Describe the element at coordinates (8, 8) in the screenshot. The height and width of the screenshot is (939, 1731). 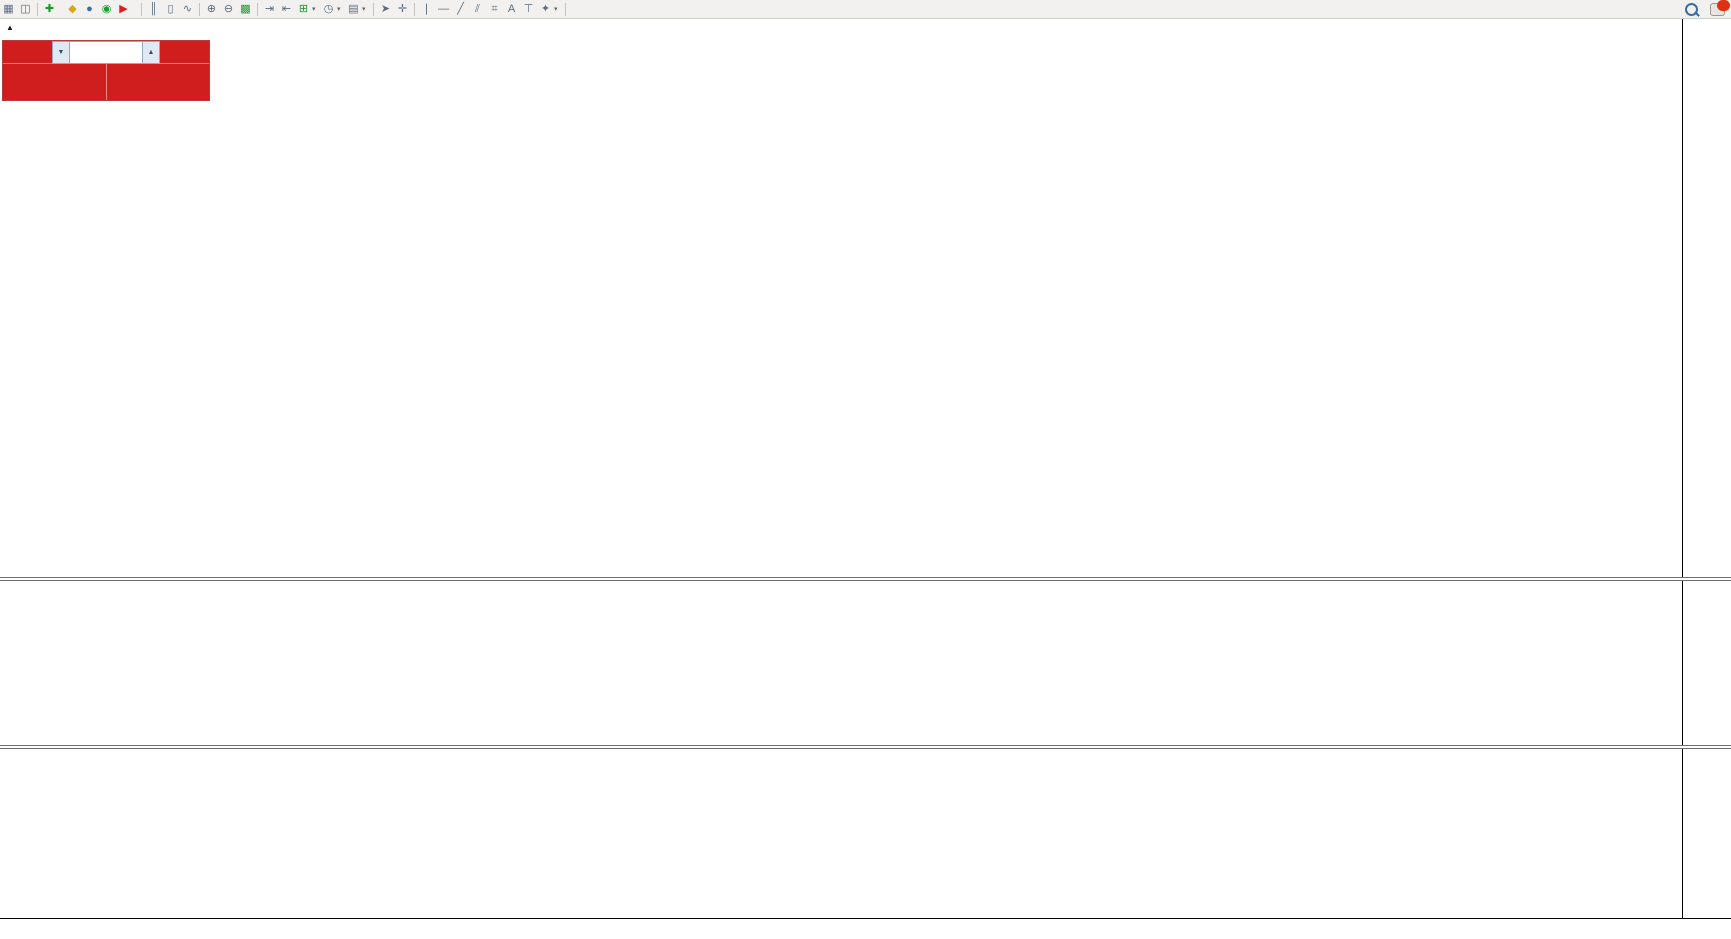
I see `new-chart-icon: ▦` at that location.